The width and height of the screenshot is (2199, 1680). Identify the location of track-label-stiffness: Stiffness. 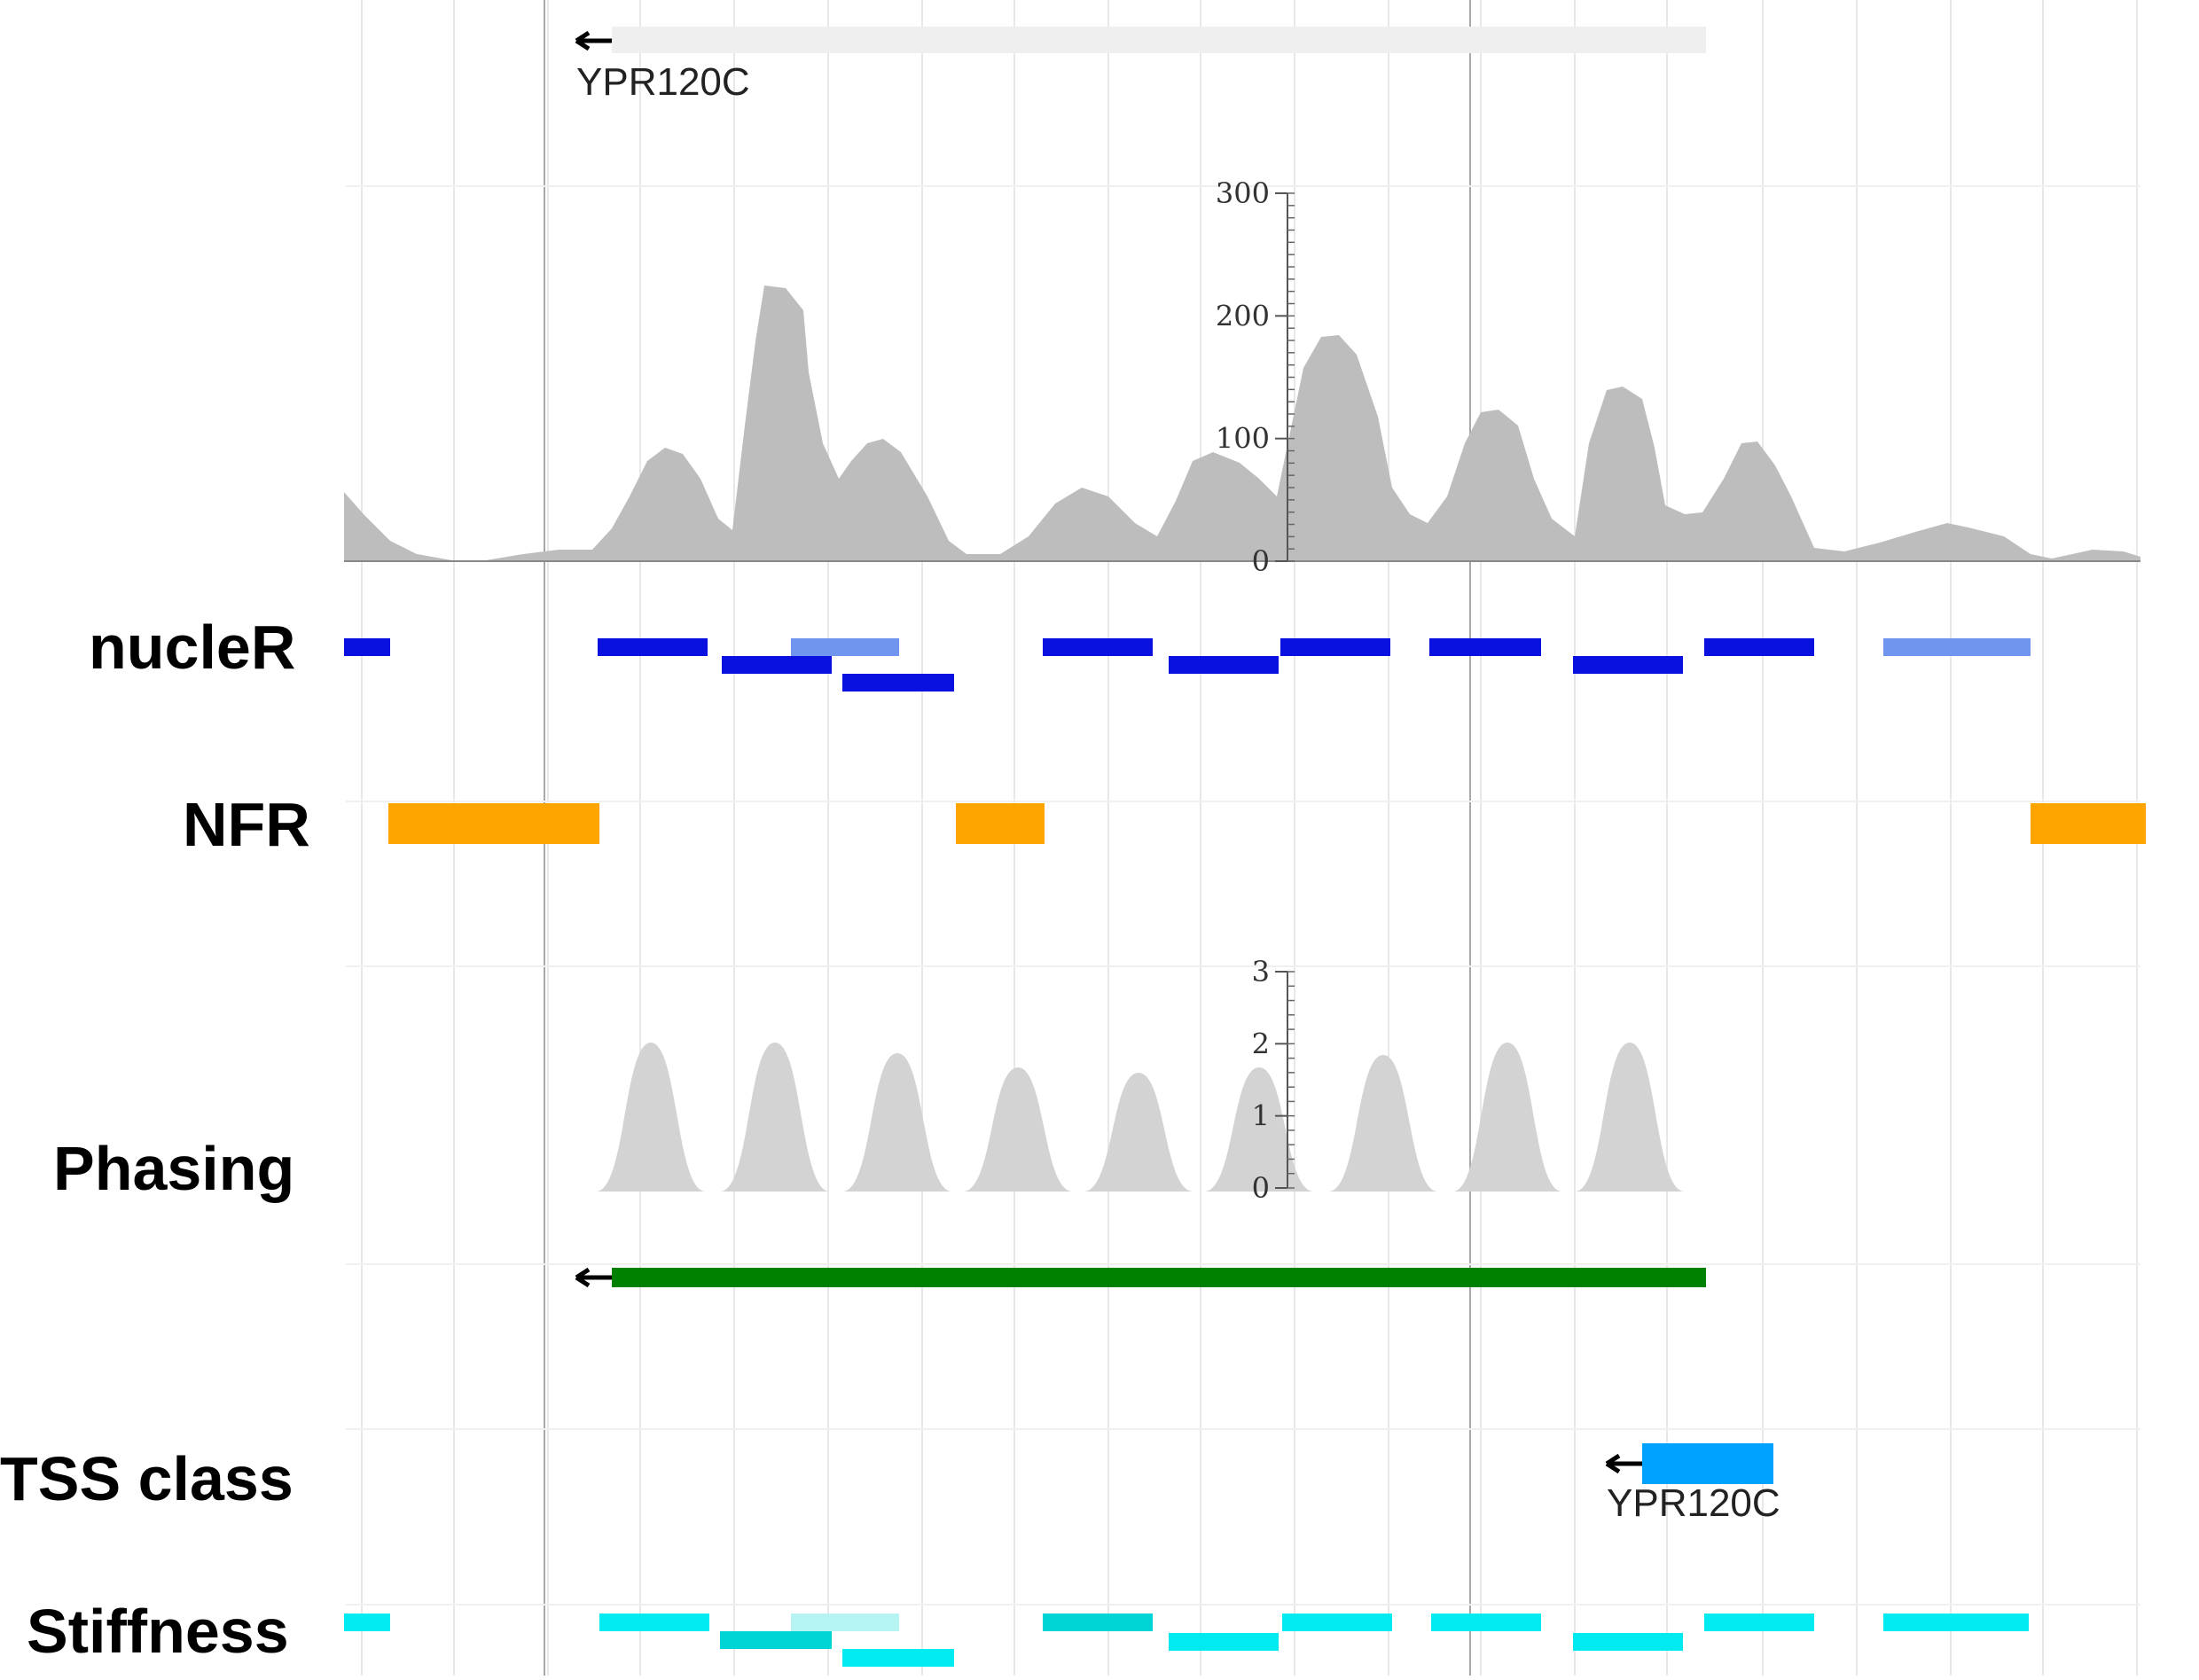
(158, 1631).